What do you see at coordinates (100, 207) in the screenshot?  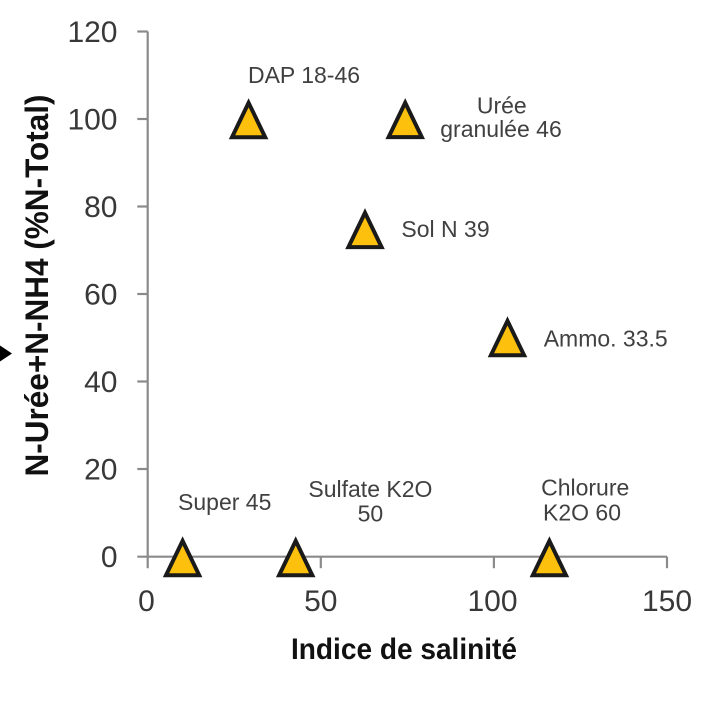 I see `svg-text: 80` at bounding box center [100, 207].